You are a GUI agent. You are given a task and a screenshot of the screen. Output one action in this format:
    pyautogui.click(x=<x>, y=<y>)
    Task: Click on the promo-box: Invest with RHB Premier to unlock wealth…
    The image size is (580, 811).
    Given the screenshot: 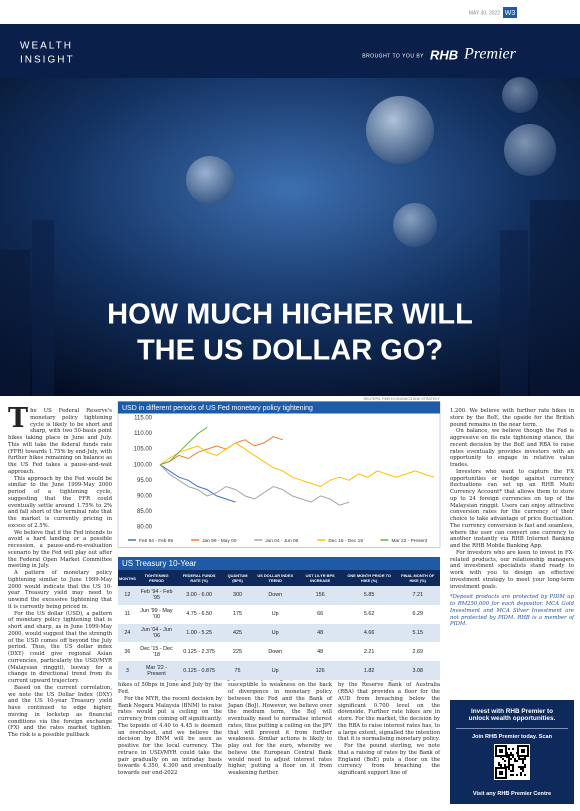 What is the action you would take?
    pyautogui.click(x=512, y=752)
    